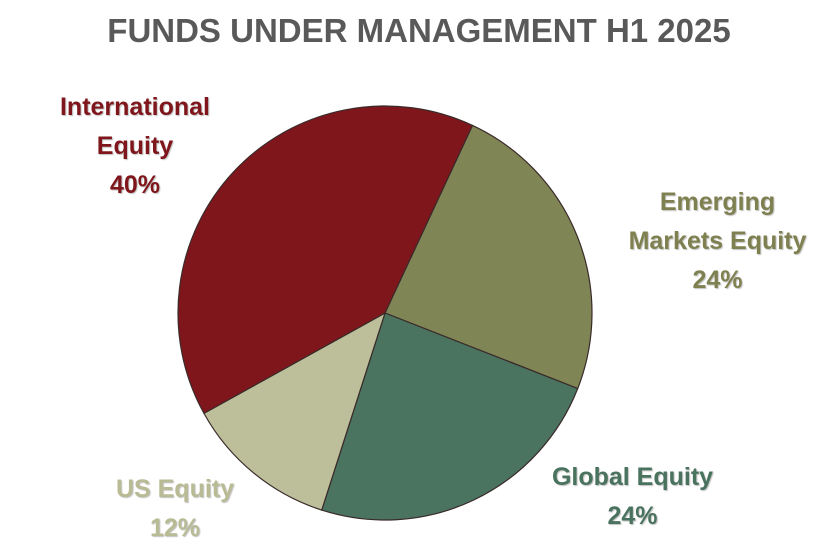 The image size is (838, 552). I want to click on value-label: 12%, so click(175, 528).